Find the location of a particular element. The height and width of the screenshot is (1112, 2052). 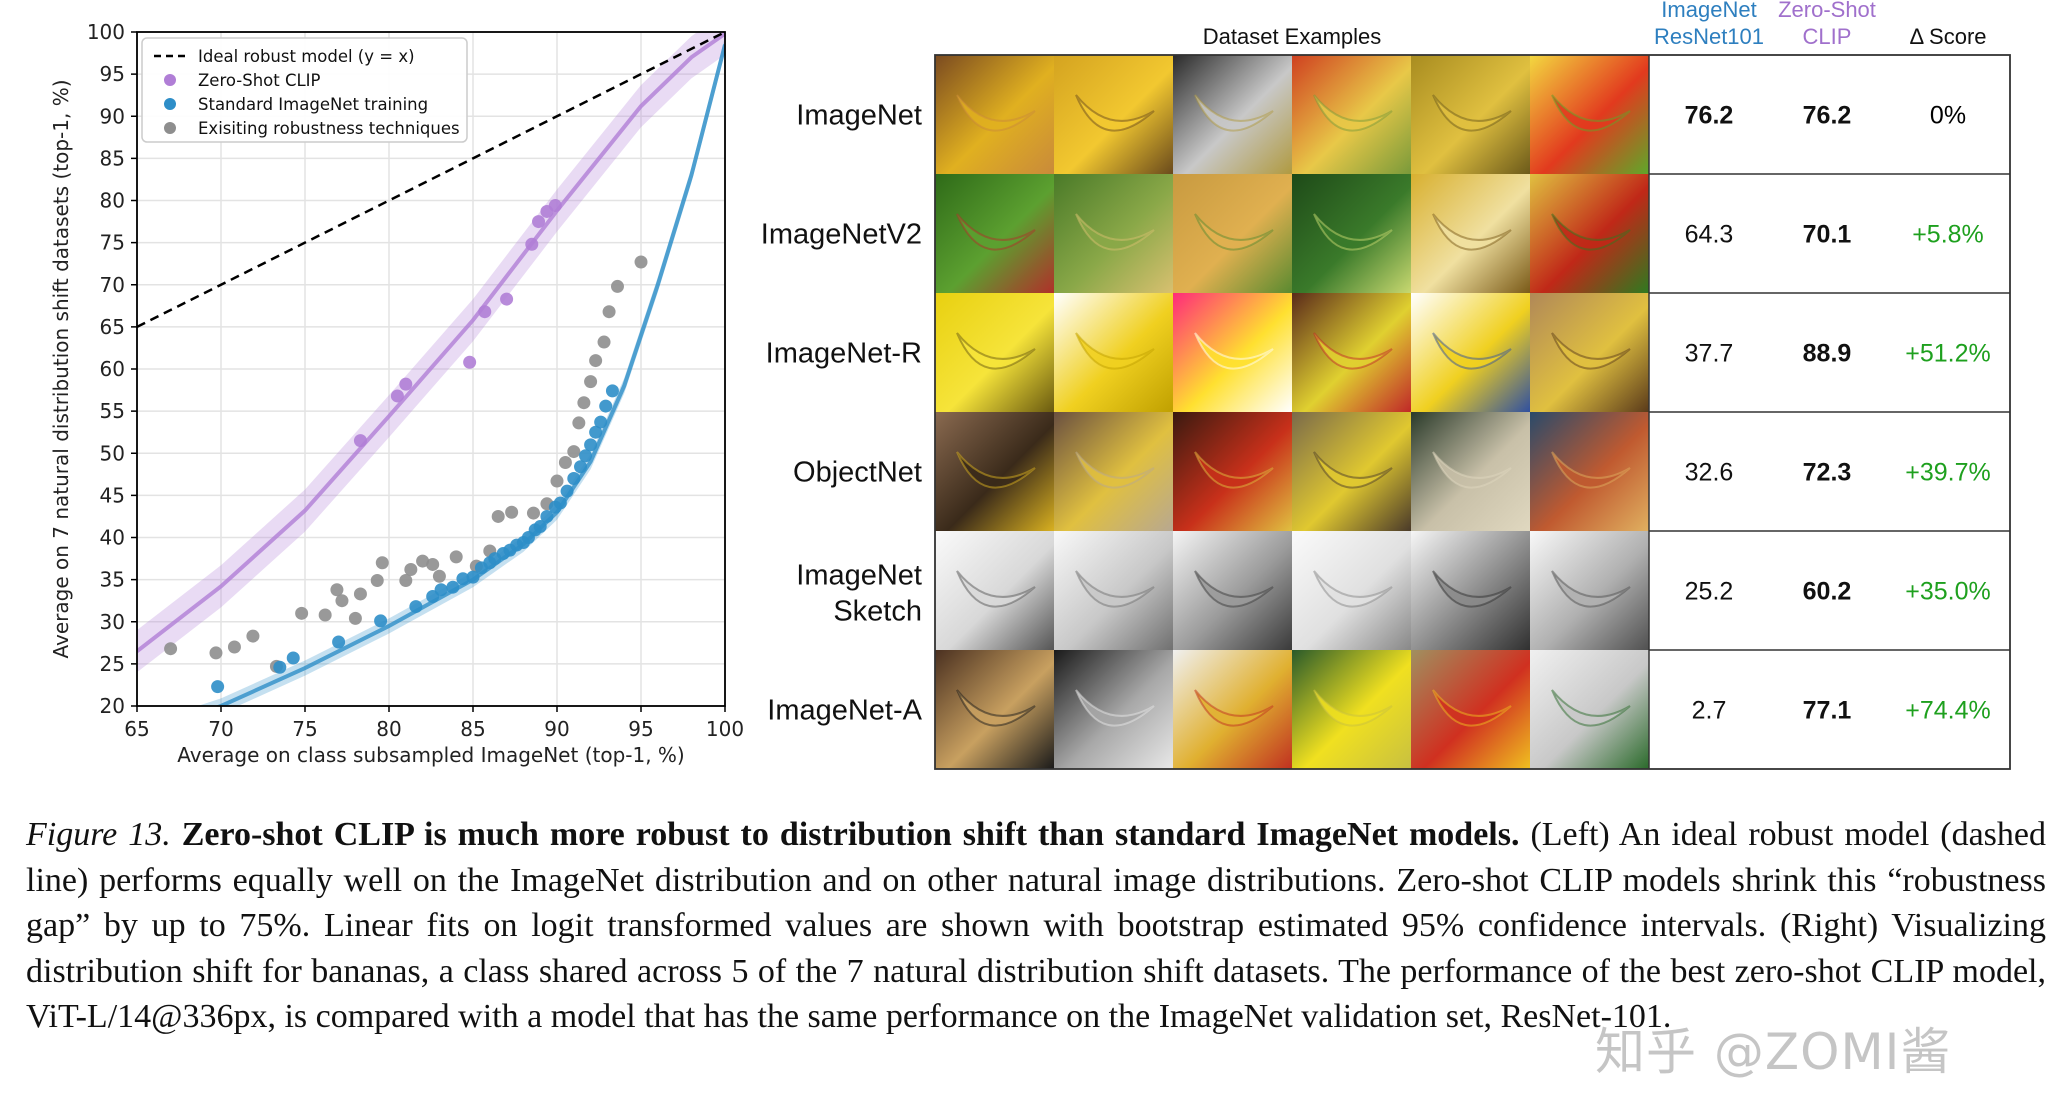

clip-score: 76.2 is located at coordinates (1827, 116).